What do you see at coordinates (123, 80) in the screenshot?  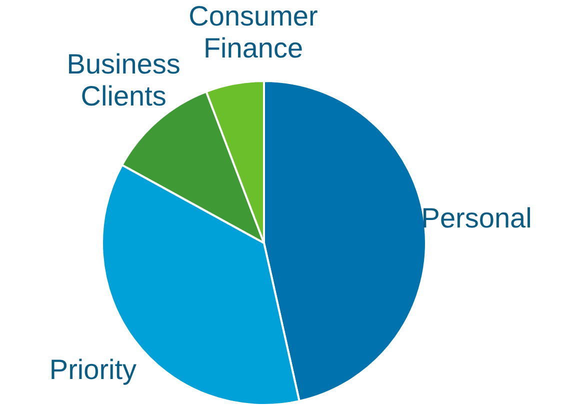 I see `slice-label: Business Clients` at bounding box center [123, 80].